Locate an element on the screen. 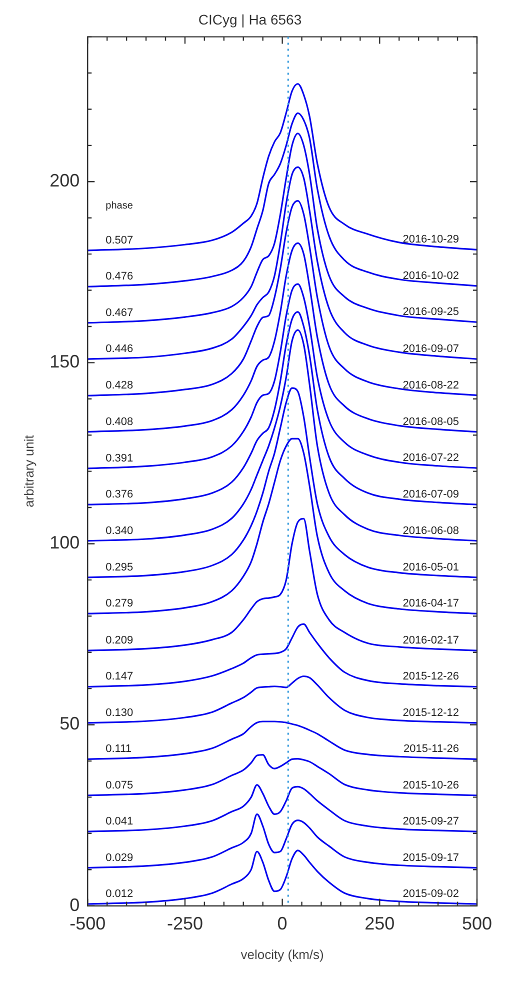  y-tick-label: 150 is located at coordinates (65, 362).